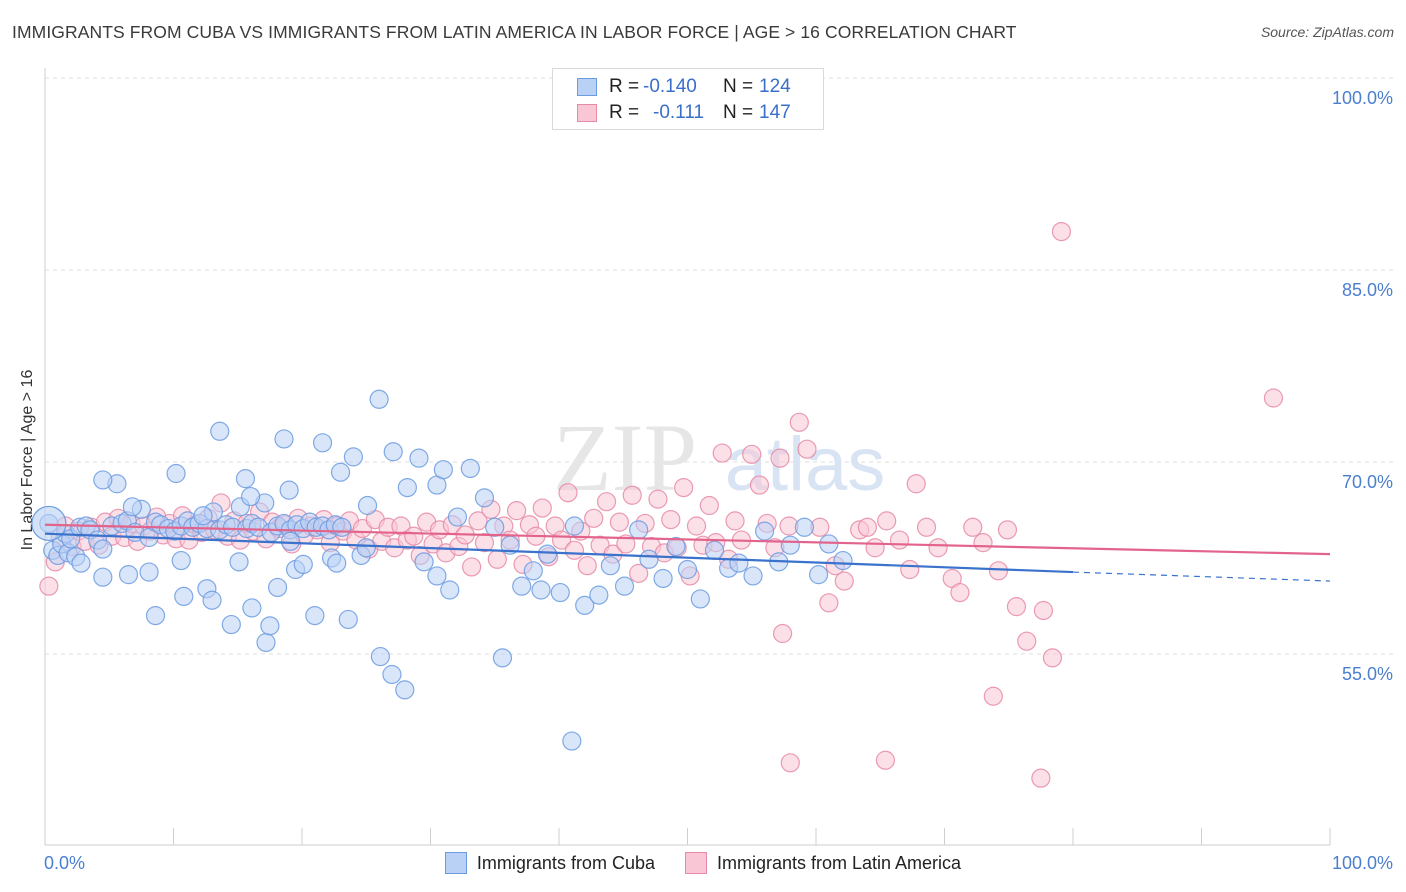 The width and height of the screenshot is (1406, 892). I want to click on legend-row-latin-america: R = -0.111 N = 147, so click(684, 113).